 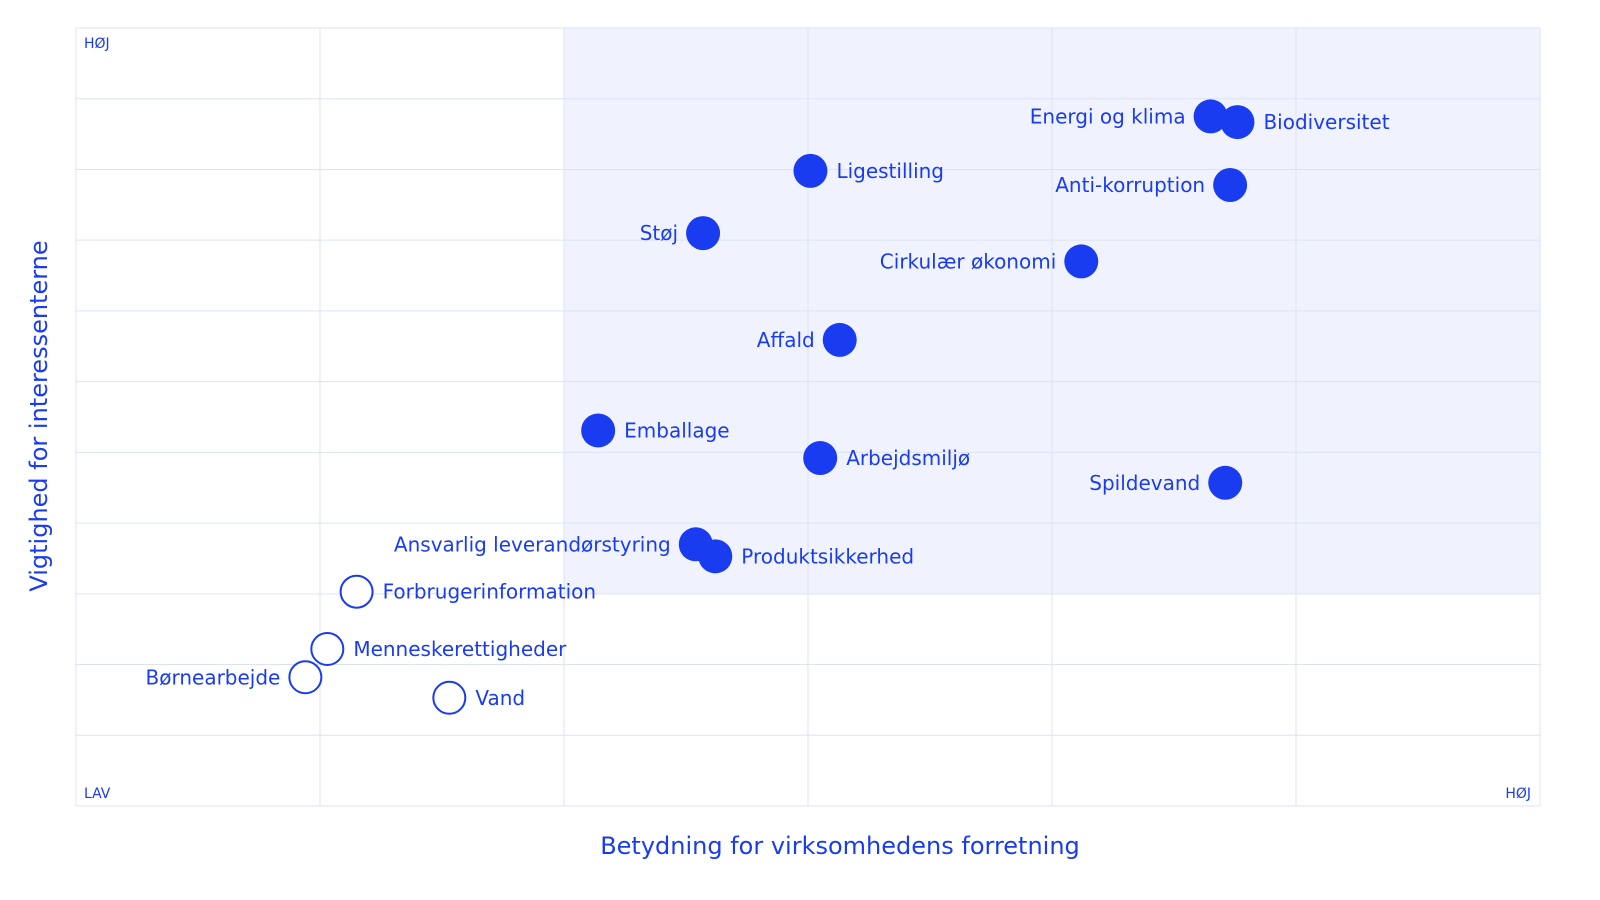 What do you see at coordinates (908, 458) in the screenshot?
I see `point-label: Arbejdsmiljø` at bounding box center [908, 458].